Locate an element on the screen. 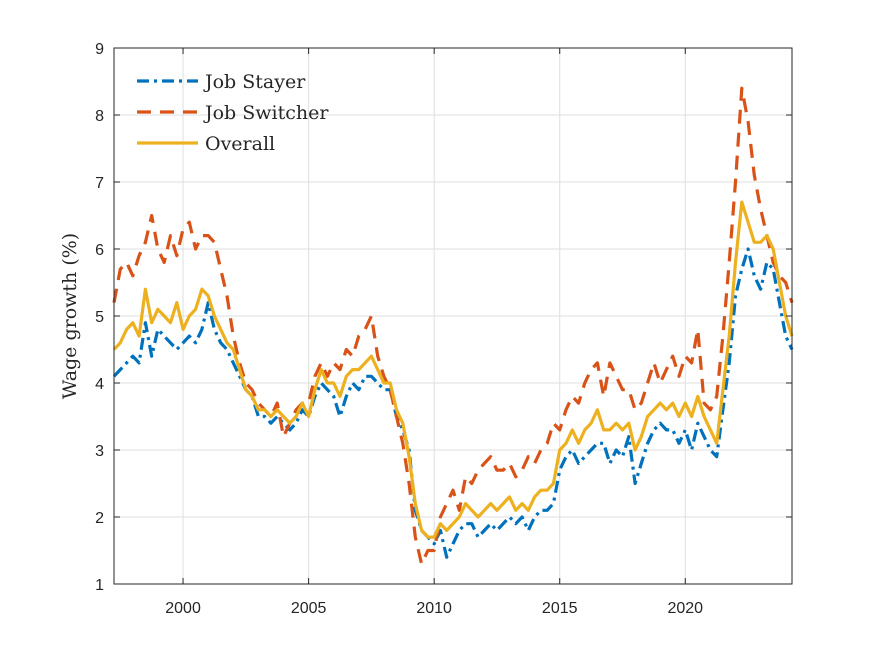 Image resolution: width=875 pixels, height=656 pixels. y-tick-label: 4 is located at coordinates (99, 384).